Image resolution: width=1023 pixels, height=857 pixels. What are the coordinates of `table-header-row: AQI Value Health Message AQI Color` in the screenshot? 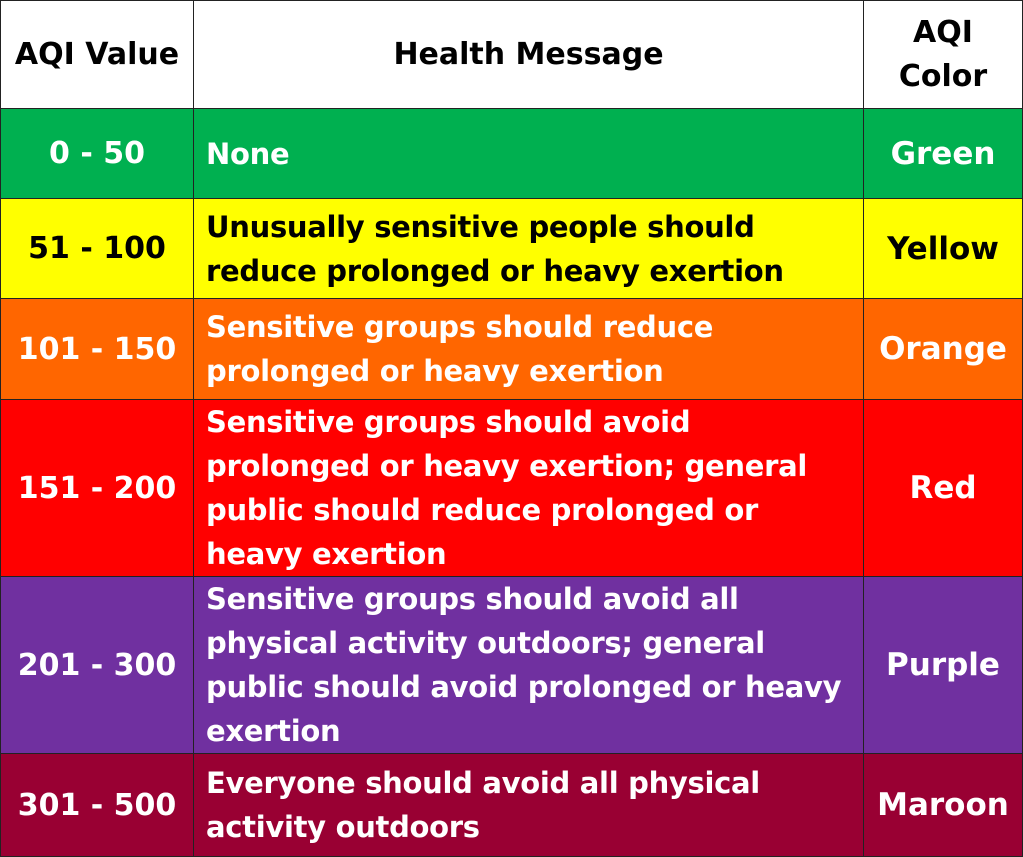 It's located at (511, 54).